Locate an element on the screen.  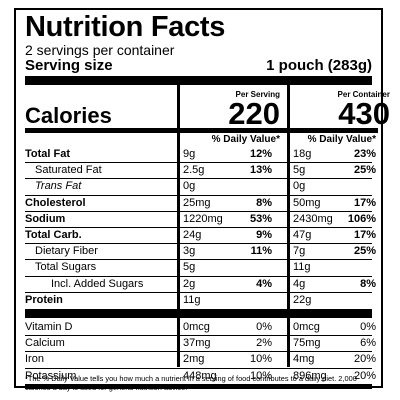
nutrient-row: Total Sugars 5g 11g is located at coordinates (198, 267).